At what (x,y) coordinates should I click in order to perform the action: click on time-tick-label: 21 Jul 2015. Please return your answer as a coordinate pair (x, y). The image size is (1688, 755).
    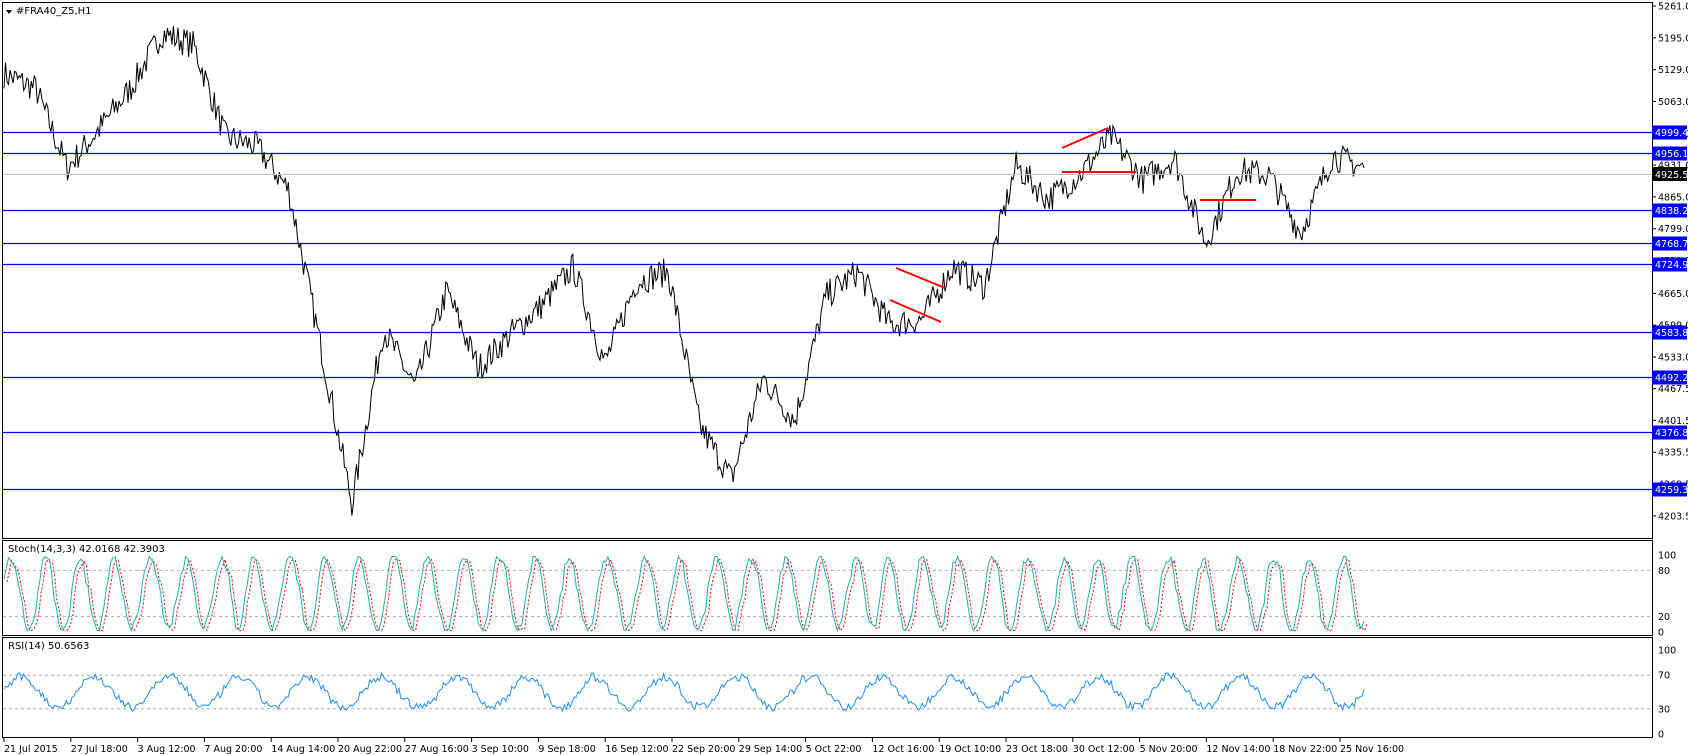
    Looking at the image, I should click on (31, 749).